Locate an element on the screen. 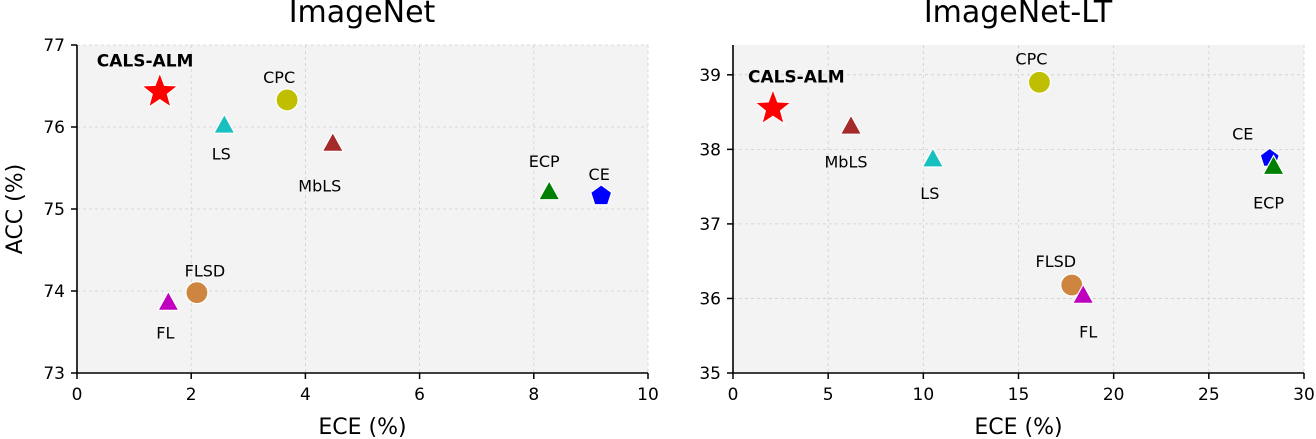 This screenshot has height=439, width=1316. x-tick-label: 6 is located at coordinates (419, 395).